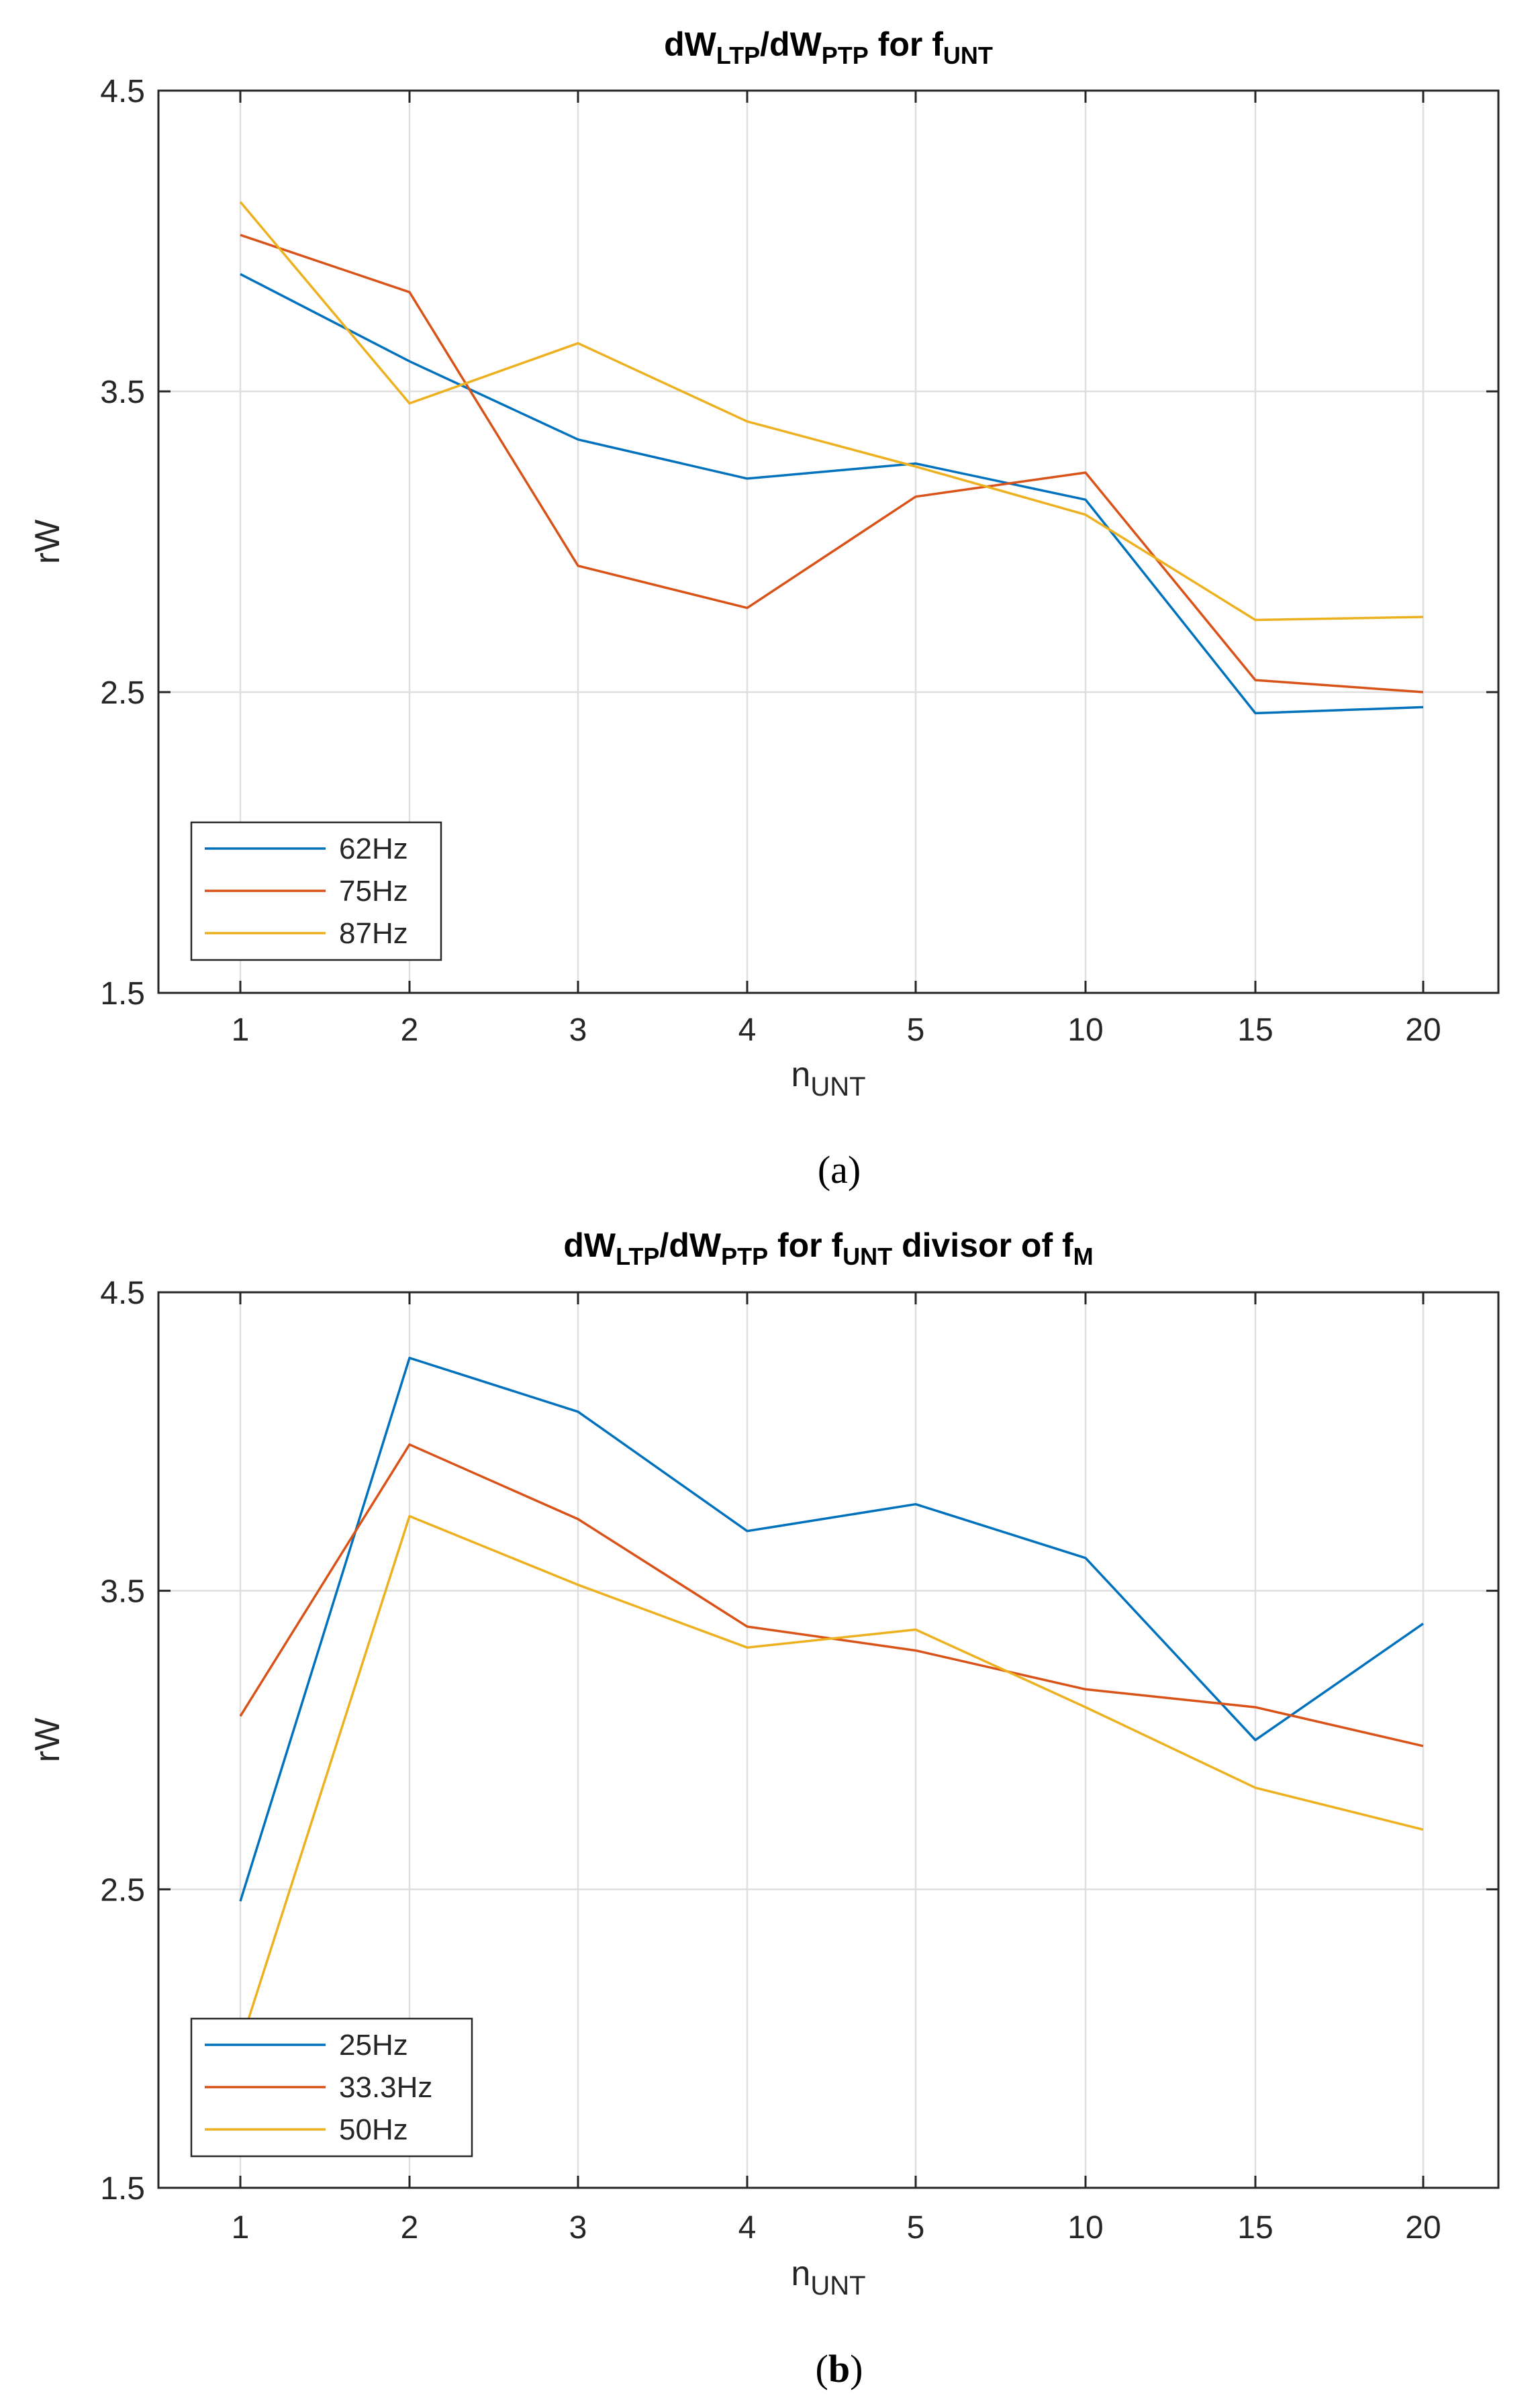 The width and height of the screenshot is (1538, 2408). I want to click on title-a-sub2: PTP, so click(845, 55).